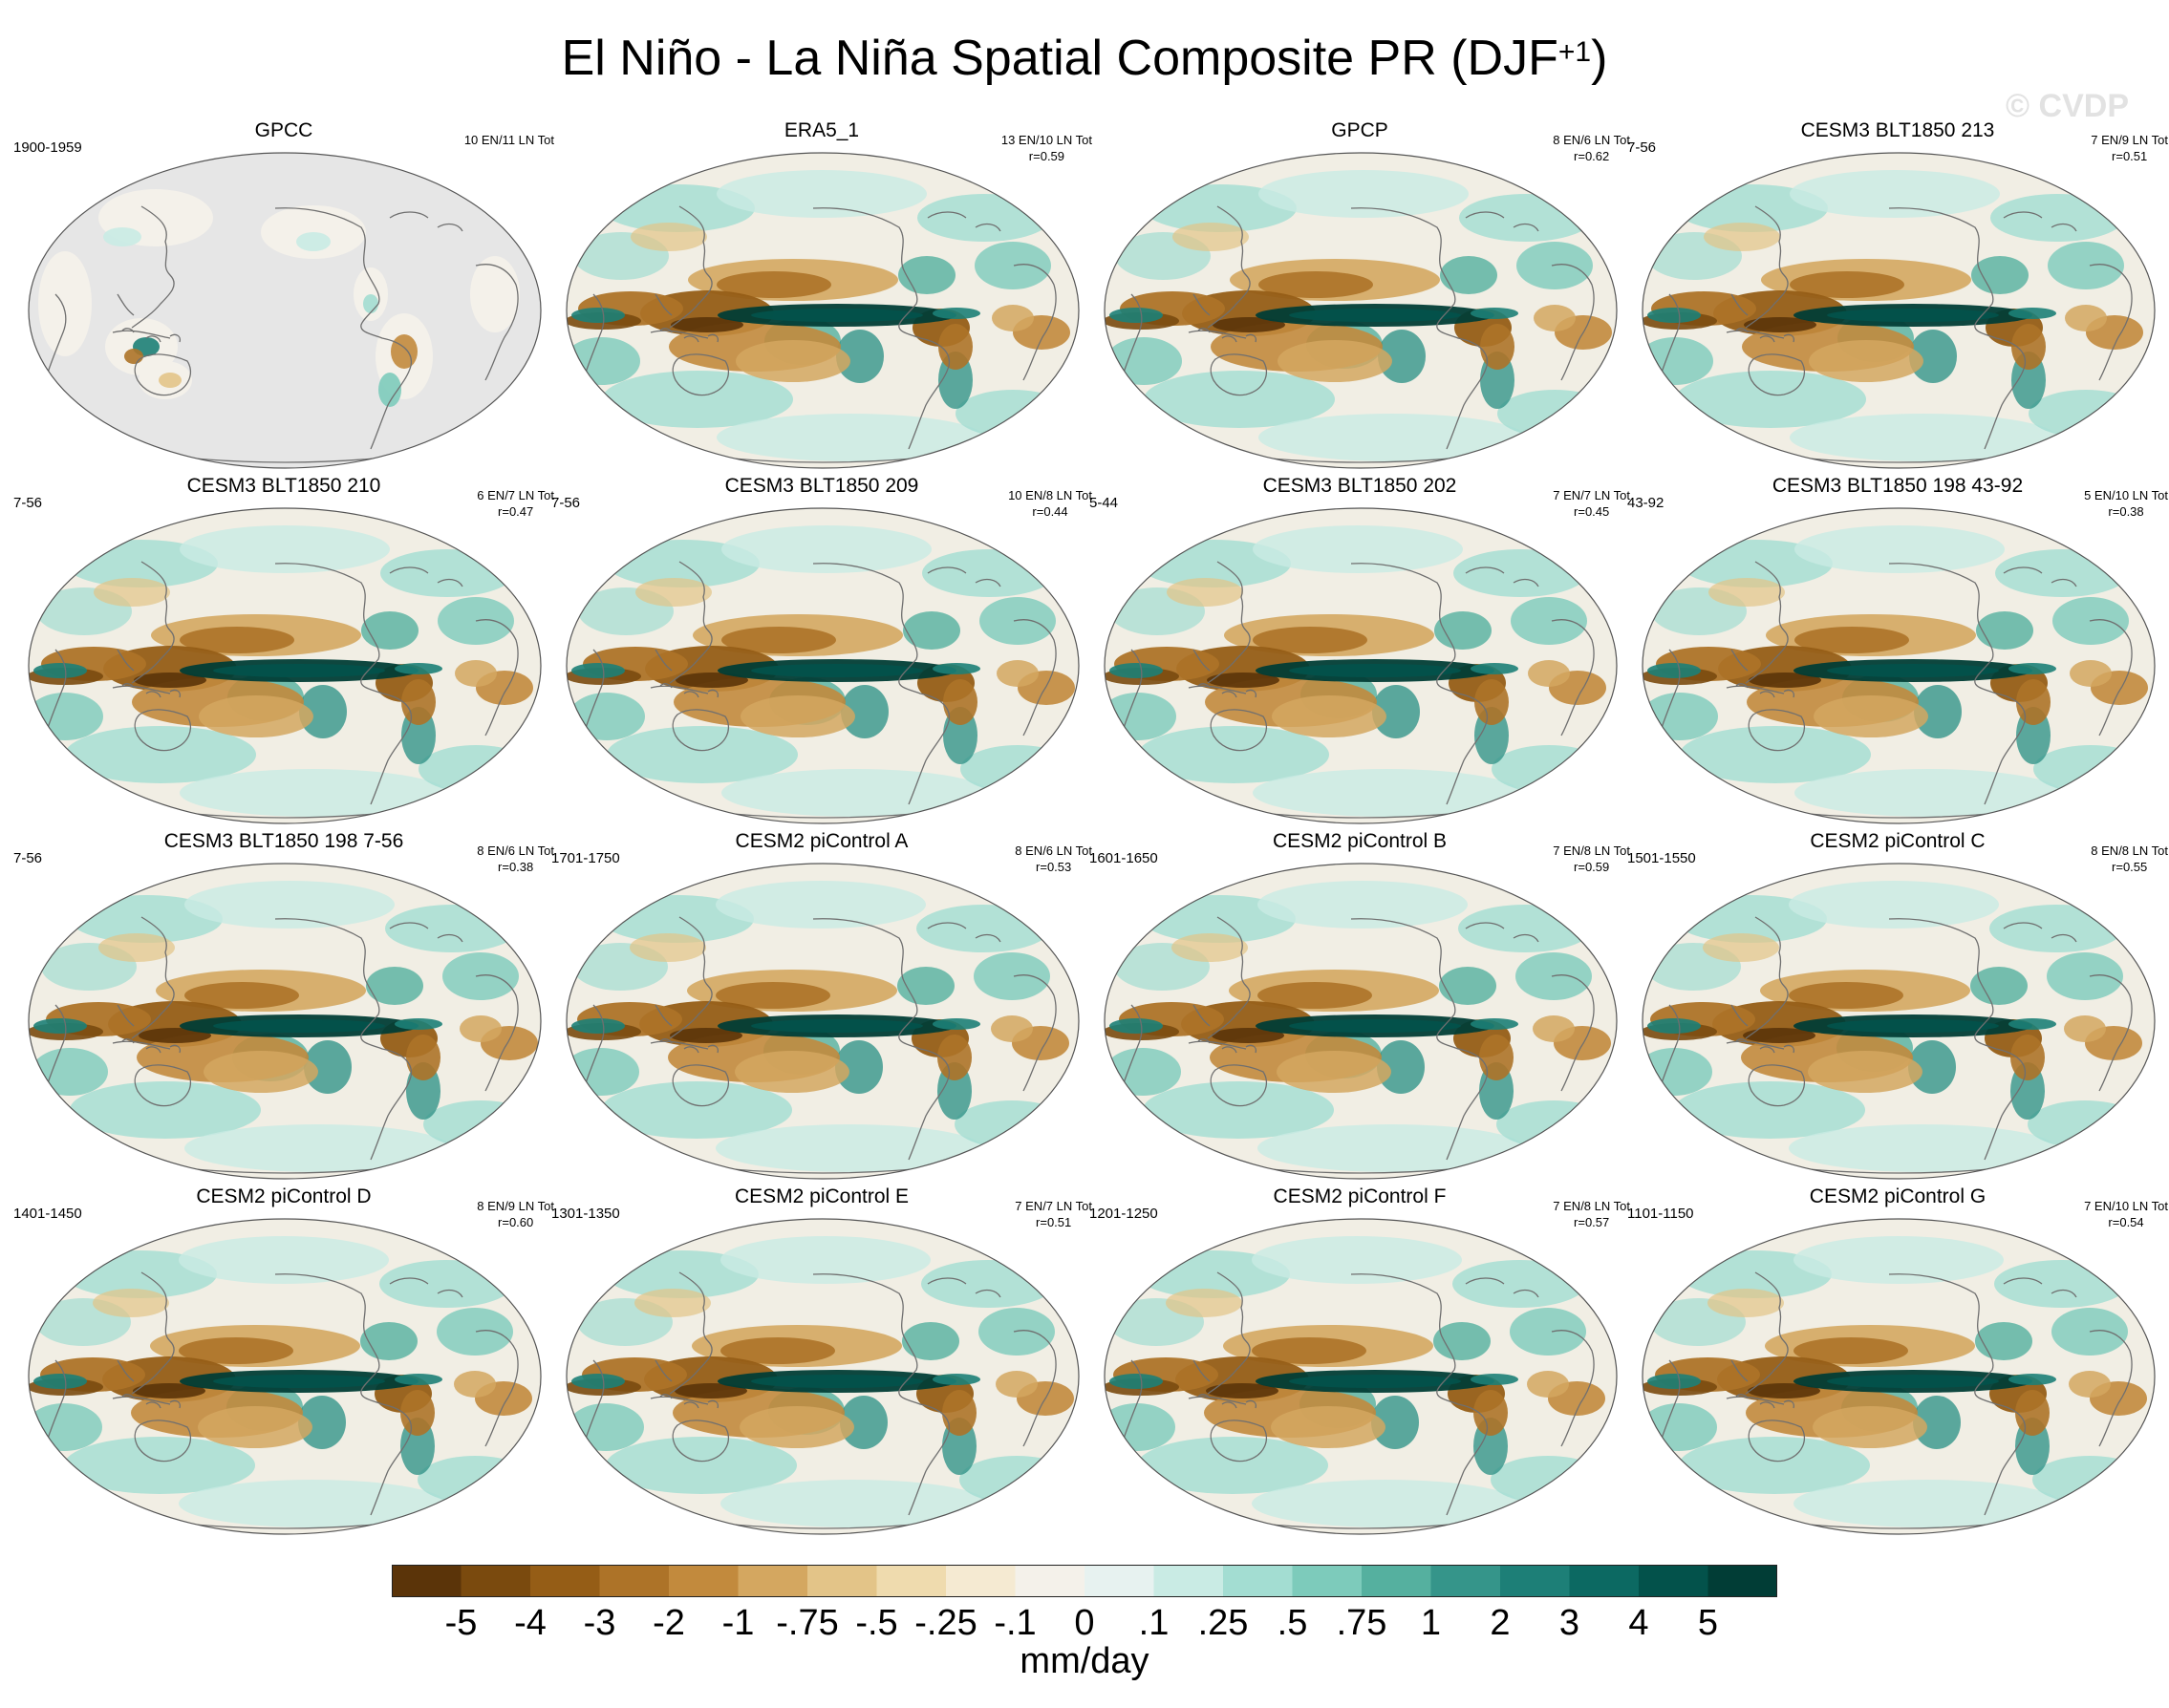 The width and height of the screenshot is (2169, 1708). I want to click on colorbar-tick-label: -4, so click(531, 1623).